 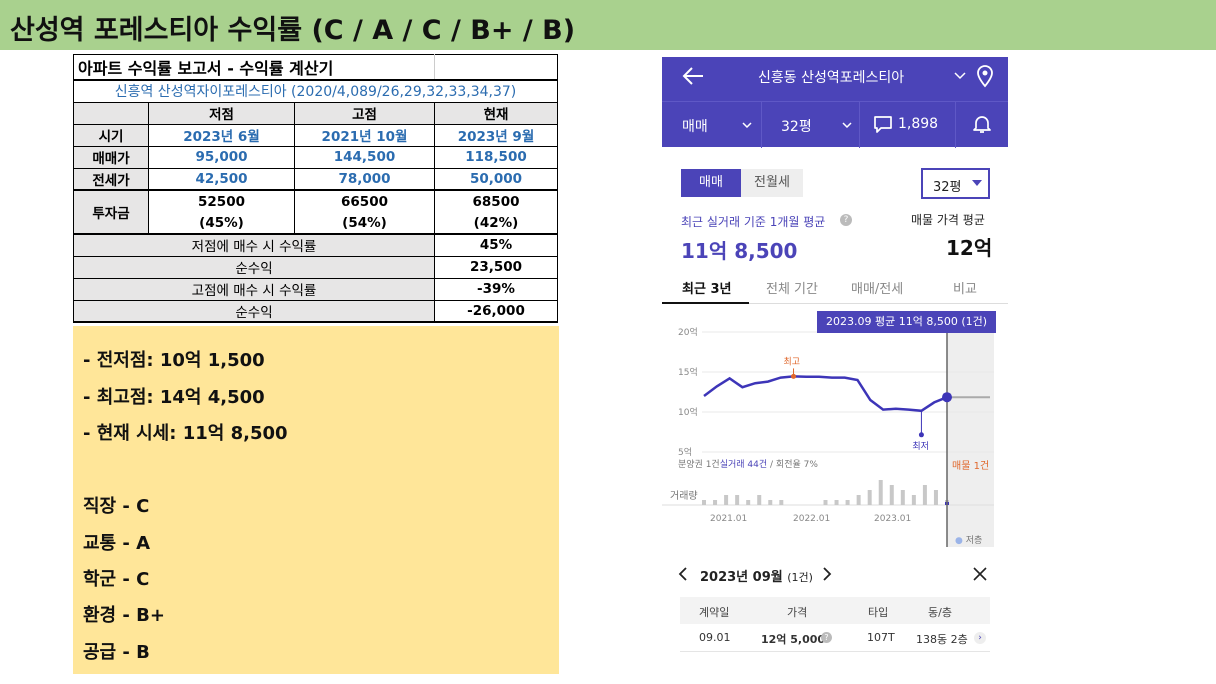 I want to click on grade-line: 공급 - B, so click(x=116, y=652).